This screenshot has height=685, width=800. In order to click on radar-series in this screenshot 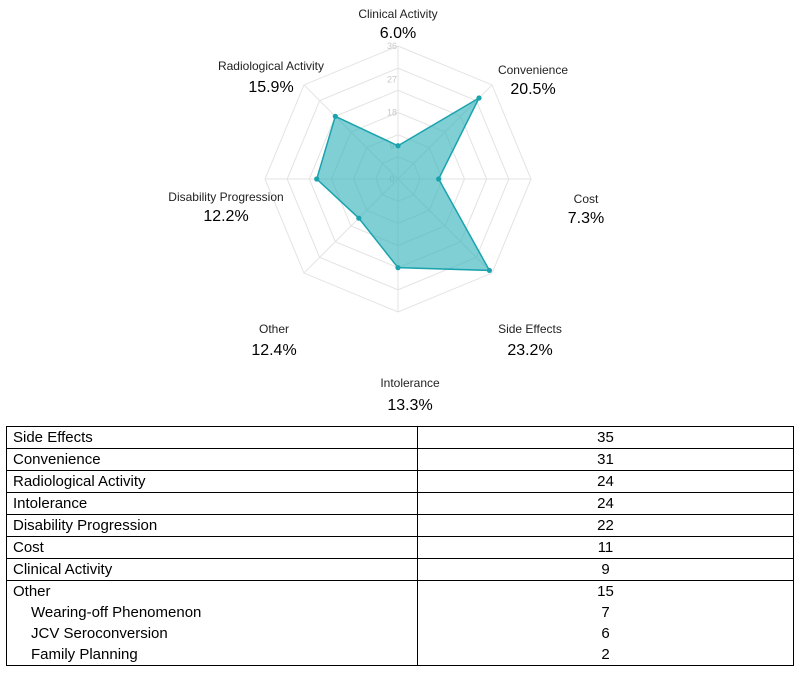, I will do `click(403, 184)`.